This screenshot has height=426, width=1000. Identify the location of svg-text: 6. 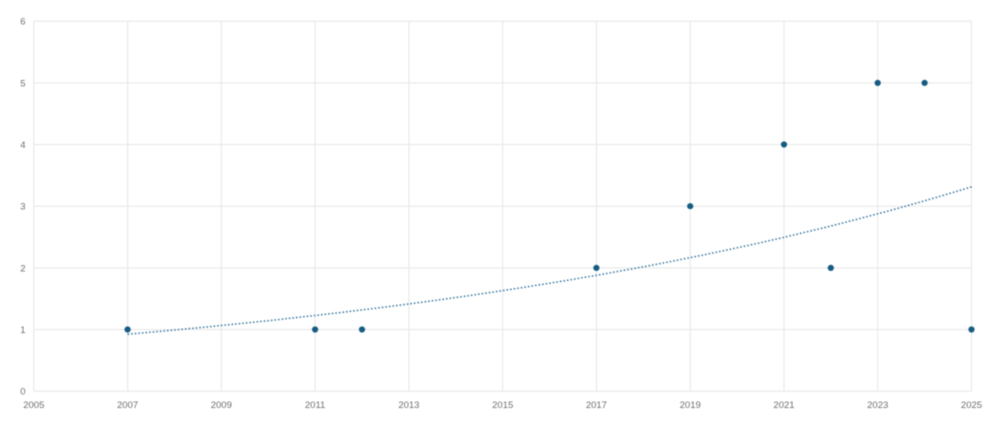
(22, 22).